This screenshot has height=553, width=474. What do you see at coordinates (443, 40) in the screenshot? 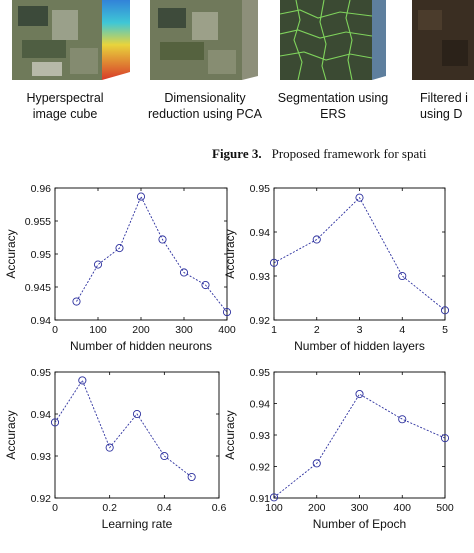
I see `filtered-image` at bounding box center [443, 40].